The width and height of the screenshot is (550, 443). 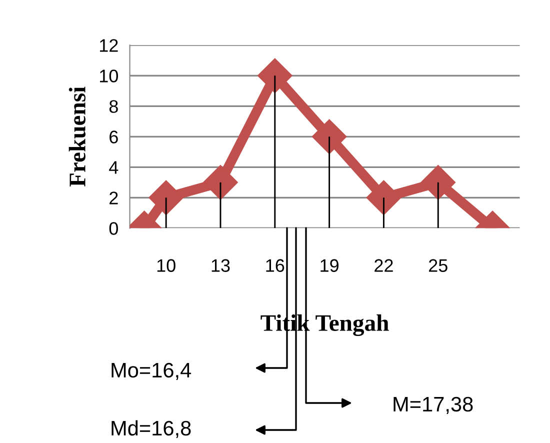 What do you see at coordinates (109, 45) in the screenshot?
I see `y-tick-label: 12` at bounding box center [109, 45].